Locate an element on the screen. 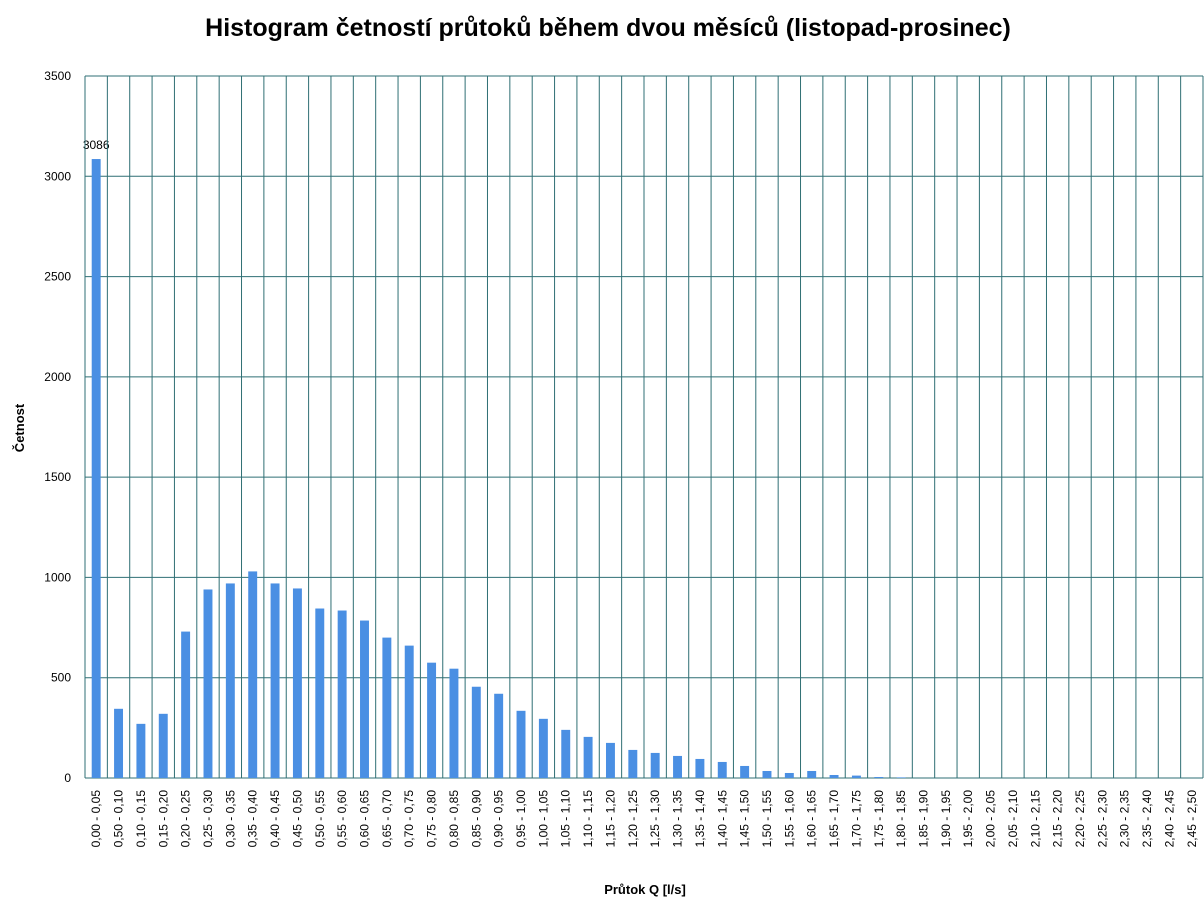 Image resolution: width=1204 pixels, height=905 pixels. y-tick-label: 3000 is located at coordinates (57, 176).